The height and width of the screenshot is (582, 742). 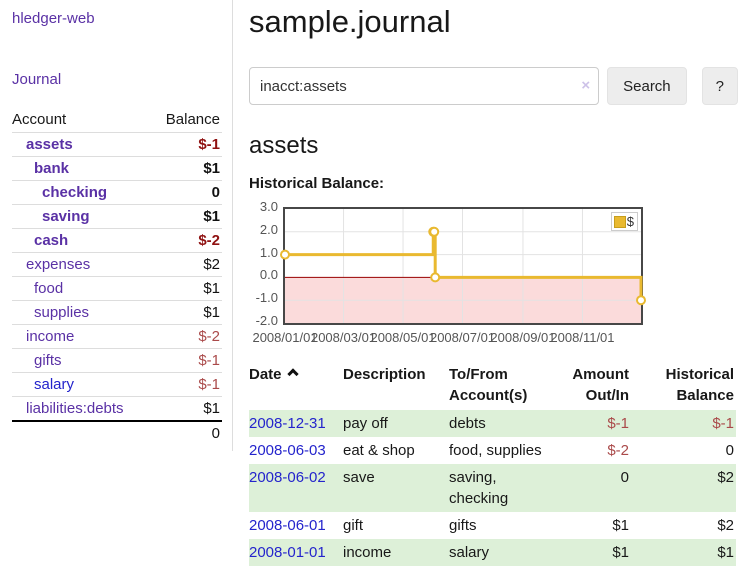 What do you see at coordinates (647, 86) in the screenshot?
I see `search-button: Search` at bounding box center [647, 86].